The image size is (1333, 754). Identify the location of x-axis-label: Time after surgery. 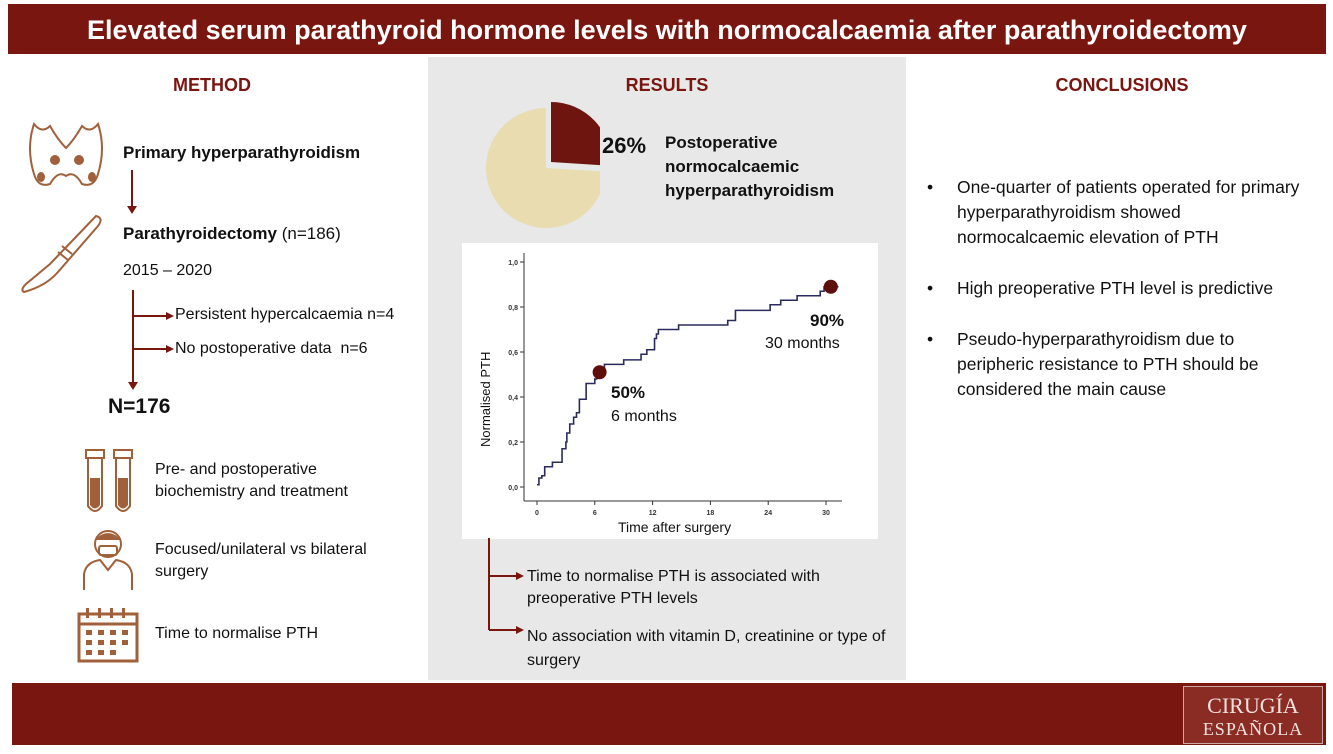
(675, 527).